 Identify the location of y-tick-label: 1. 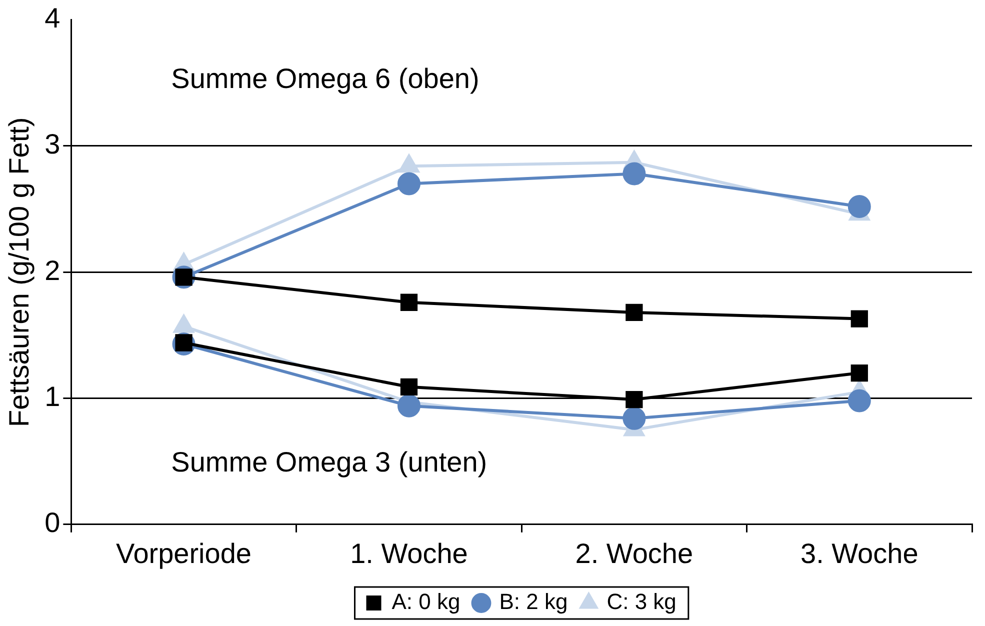
(52, 396).